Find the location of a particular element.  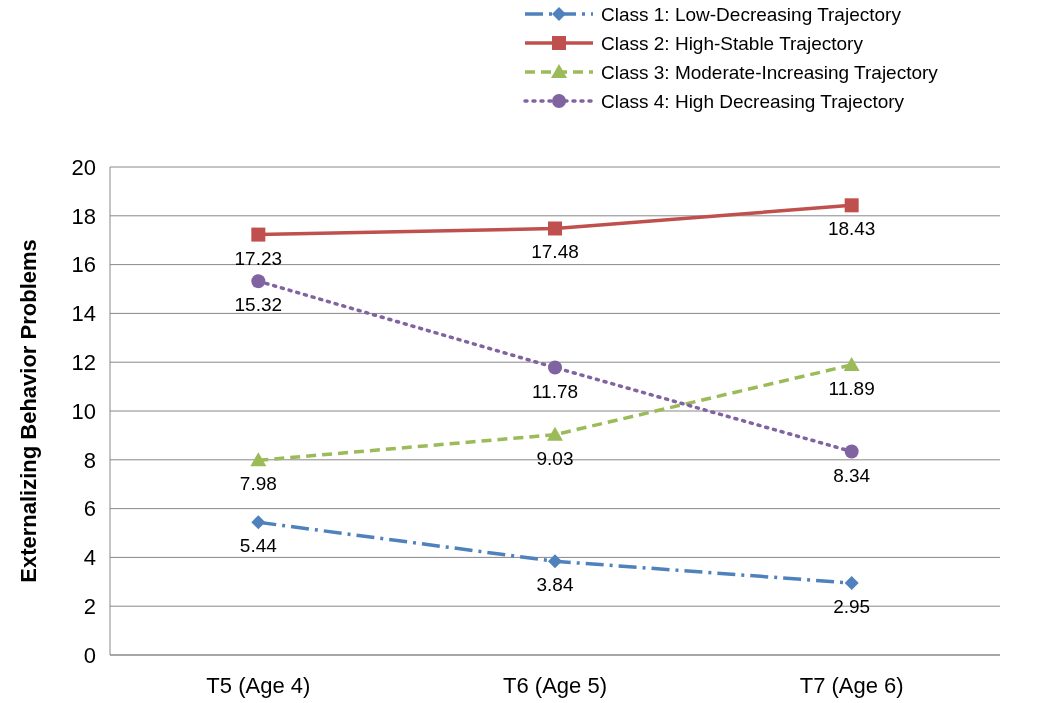

y-tick-label: 2 is located at coordinates (89, 606).